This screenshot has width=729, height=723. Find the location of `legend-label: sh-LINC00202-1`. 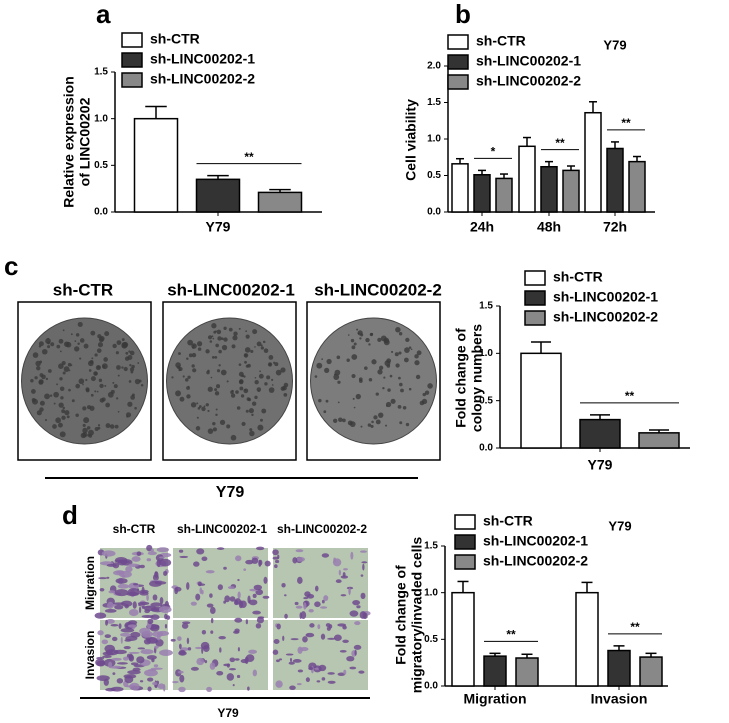

legend-label: sh-LINC00202-1 is located at coordinates (528, 61).